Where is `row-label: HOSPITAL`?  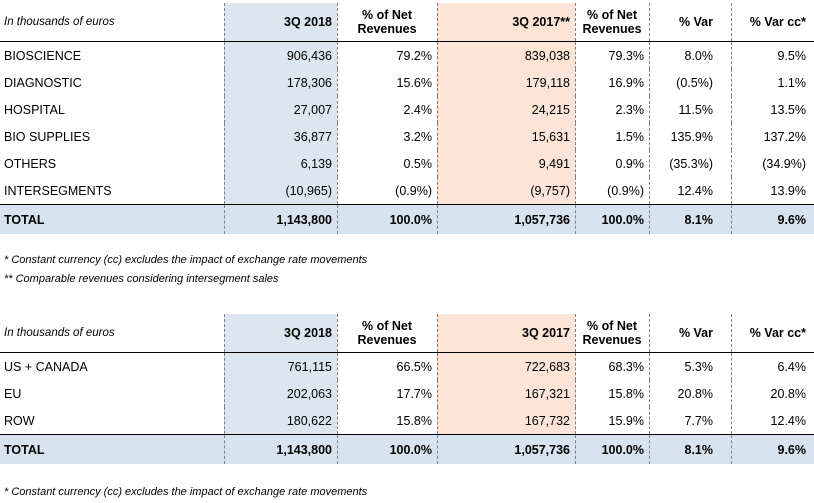
row-label: HOSPITAL is located at coordinates (34, 109).